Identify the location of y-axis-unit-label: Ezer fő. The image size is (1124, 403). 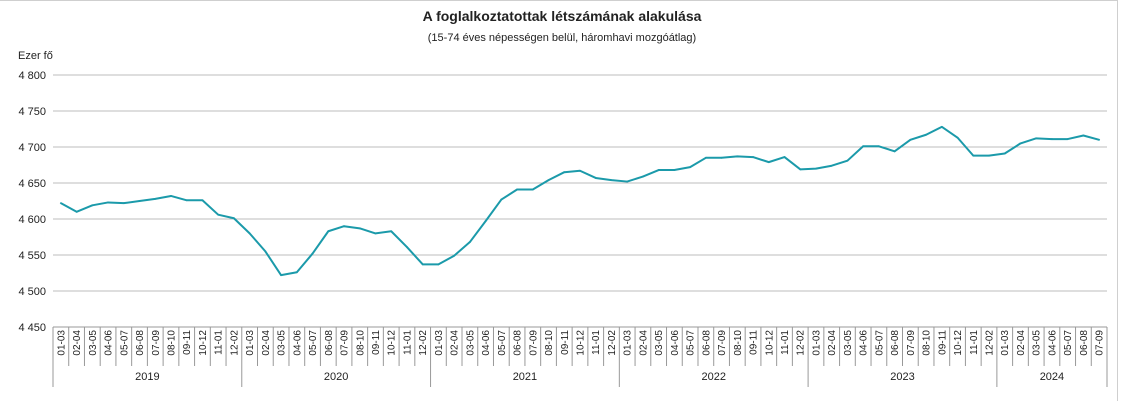
(35, 56).